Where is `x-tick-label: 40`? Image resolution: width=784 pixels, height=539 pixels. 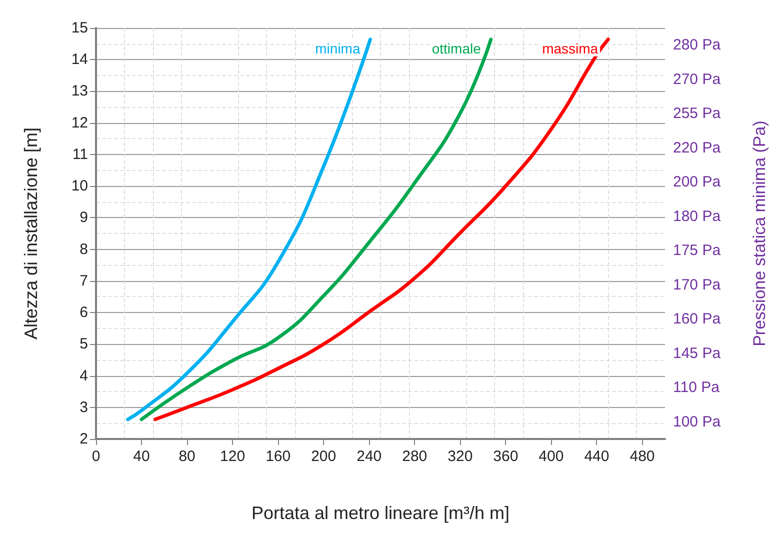
x-tick-label: 40 is located at coordinates (141, 456).